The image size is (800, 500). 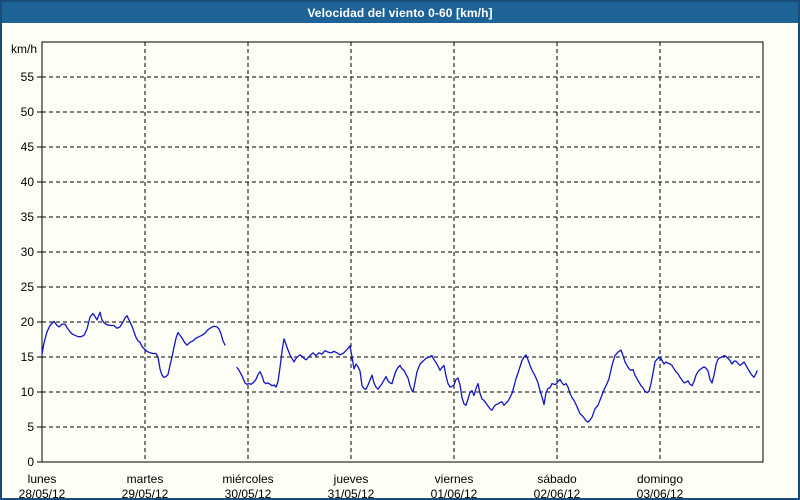 I want to click on day-date-label: 28/05/12, so click(x=42, y=493).